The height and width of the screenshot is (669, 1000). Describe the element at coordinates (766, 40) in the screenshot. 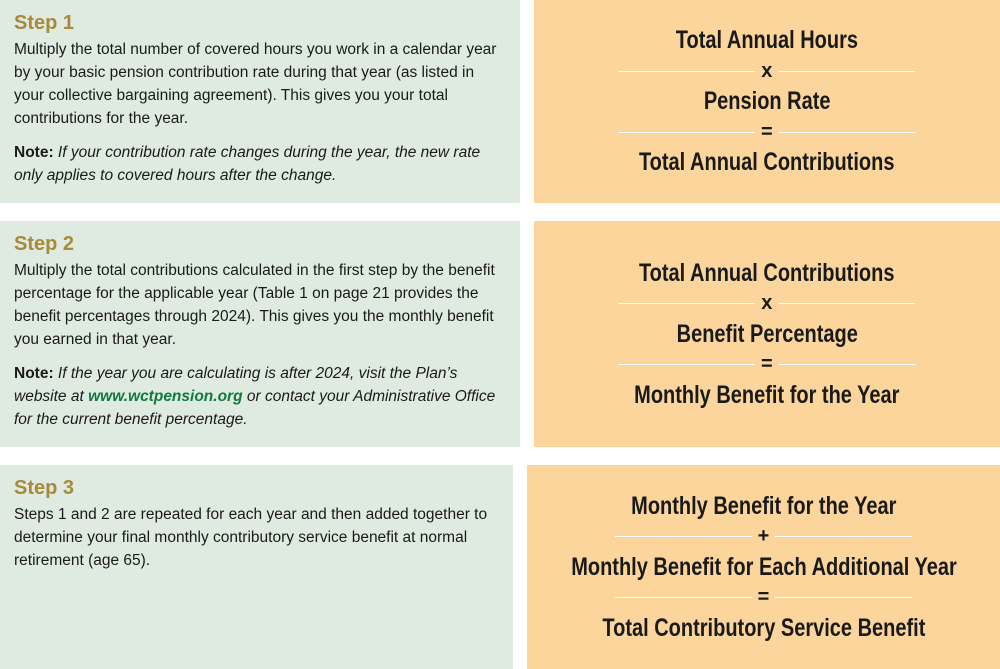

I see `formula-term: Total Annual Hours` at that location.